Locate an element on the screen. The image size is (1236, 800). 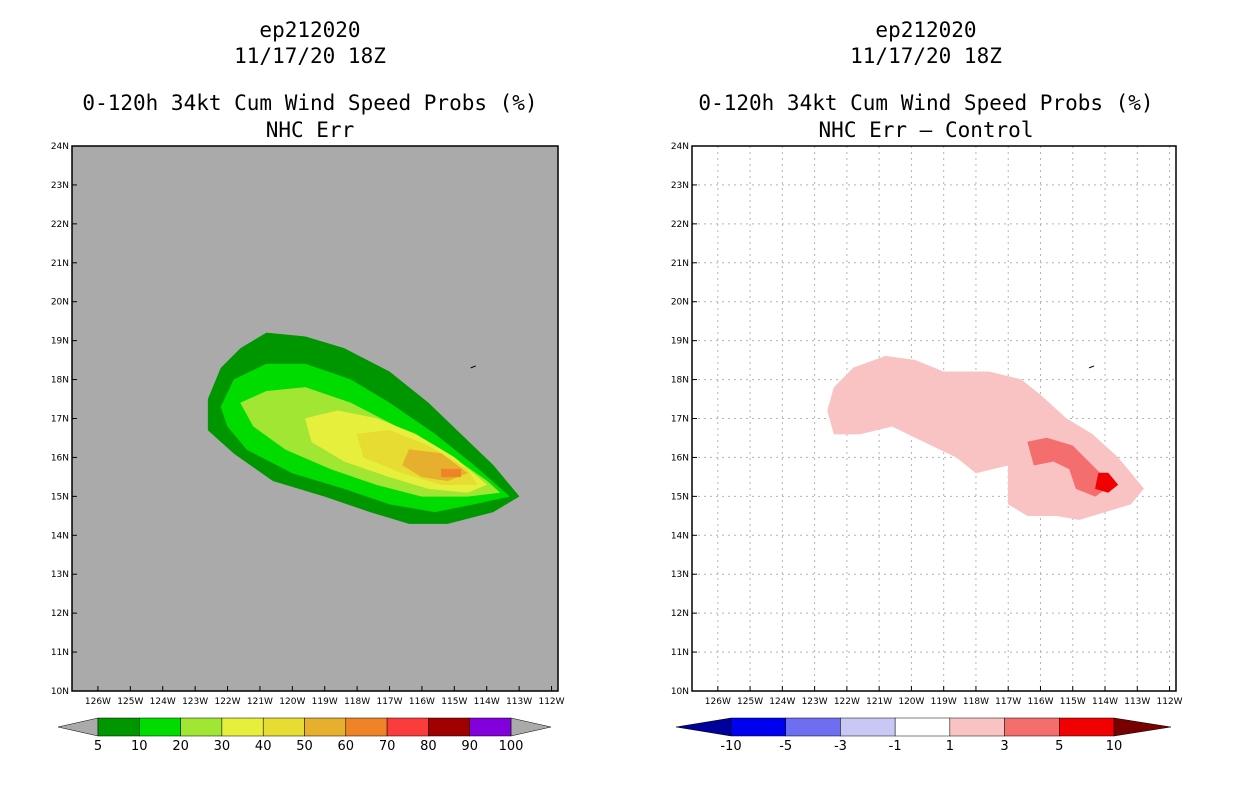
colorbar-label: 40 is located at coordinates (263, 746).